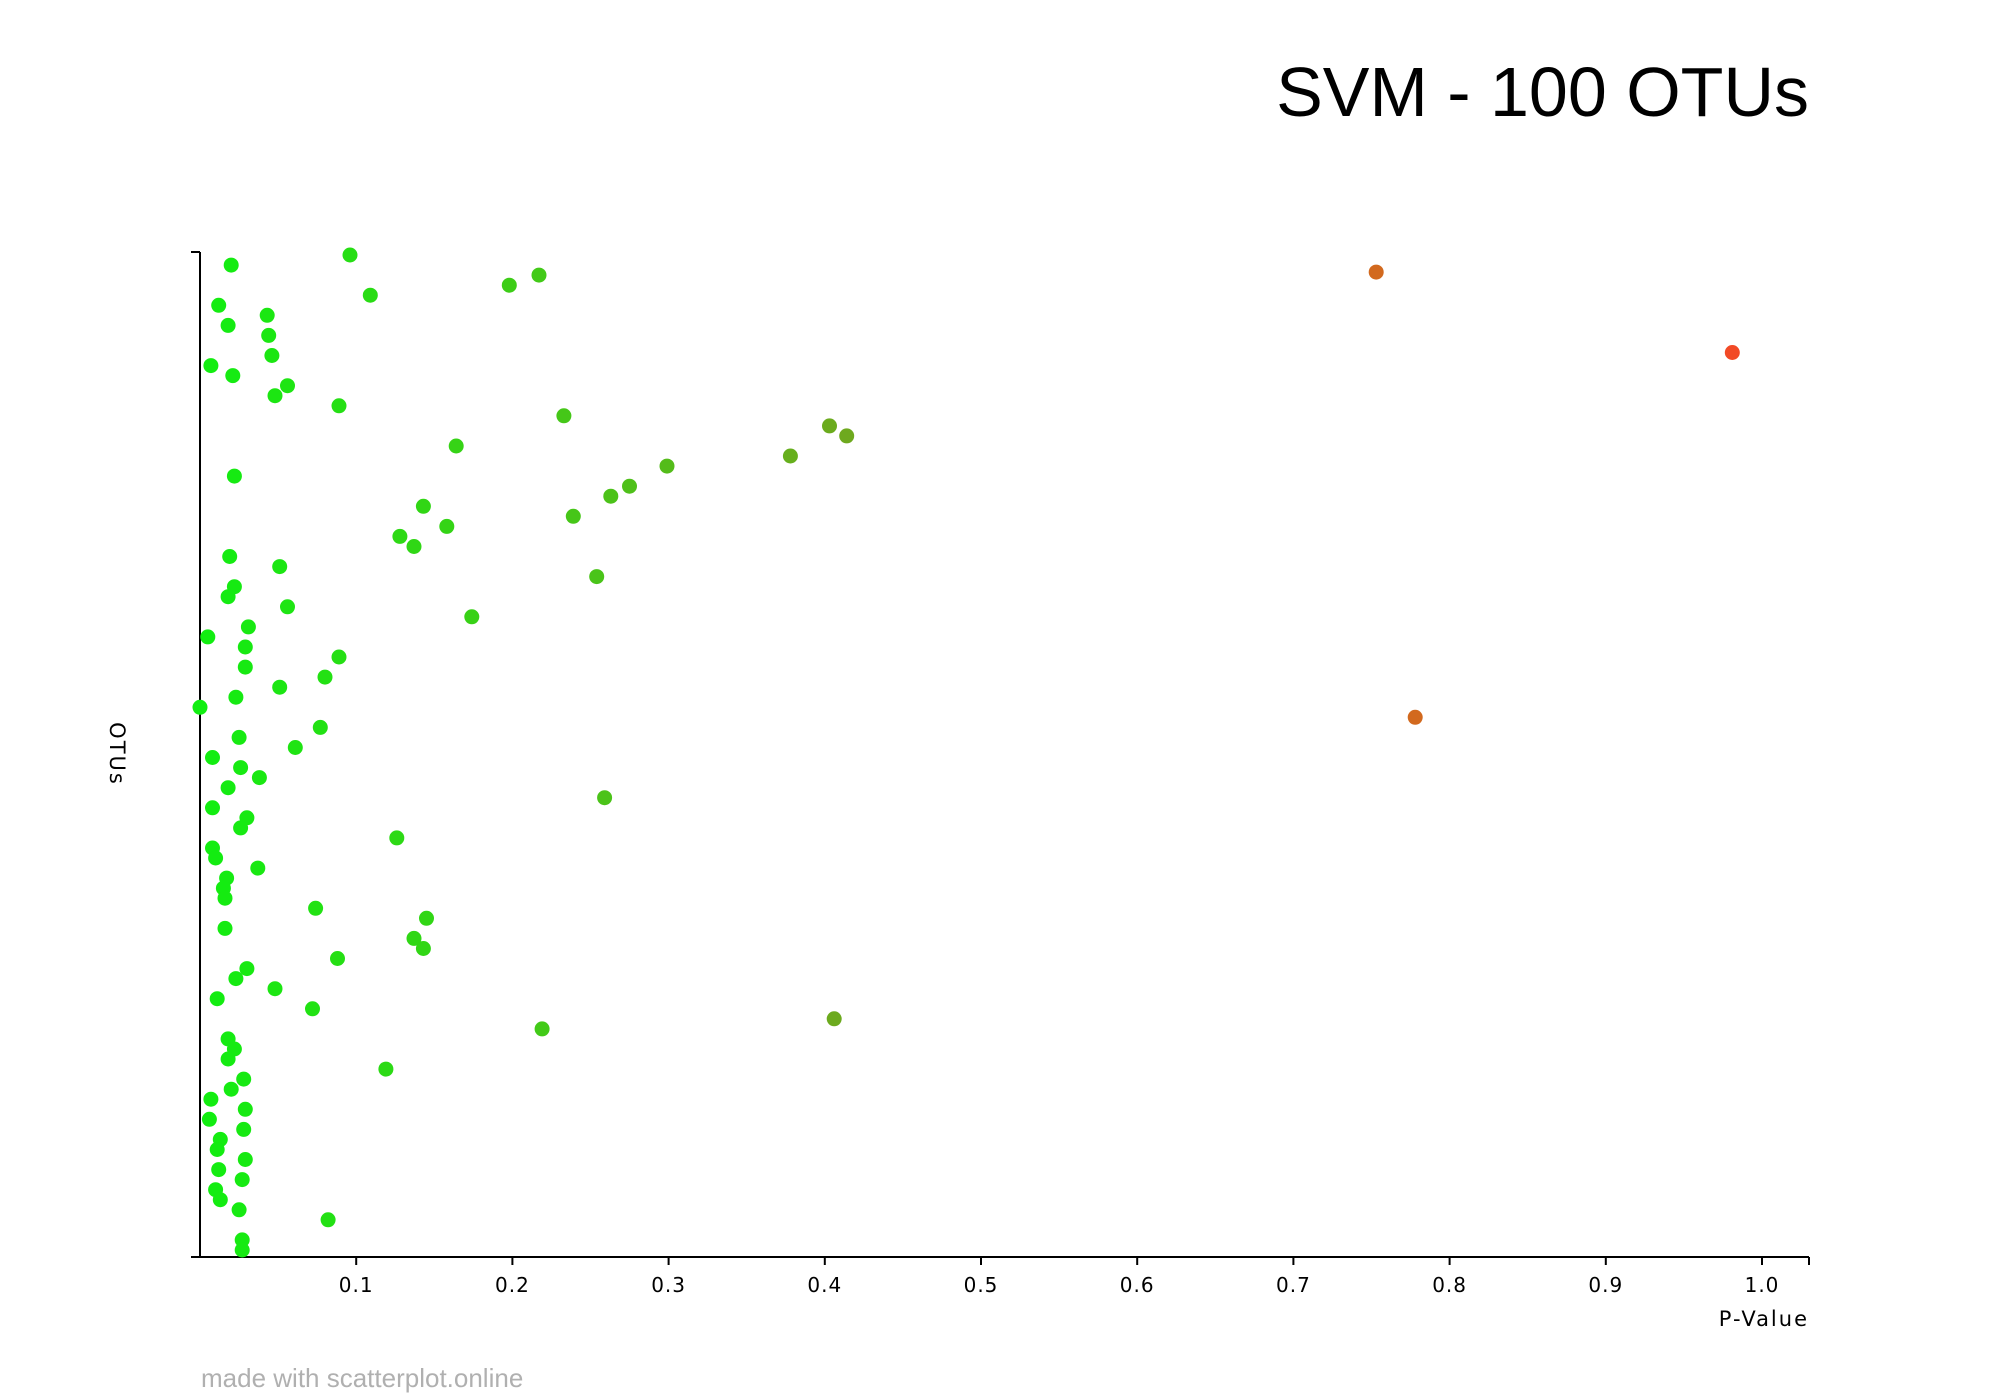 The image size is (2000, 1400). What do you see at coordinates (1293, 1285) in the screenshot?
I see `x-tick-label: 0.7` at bounding box center [1293, 1285].